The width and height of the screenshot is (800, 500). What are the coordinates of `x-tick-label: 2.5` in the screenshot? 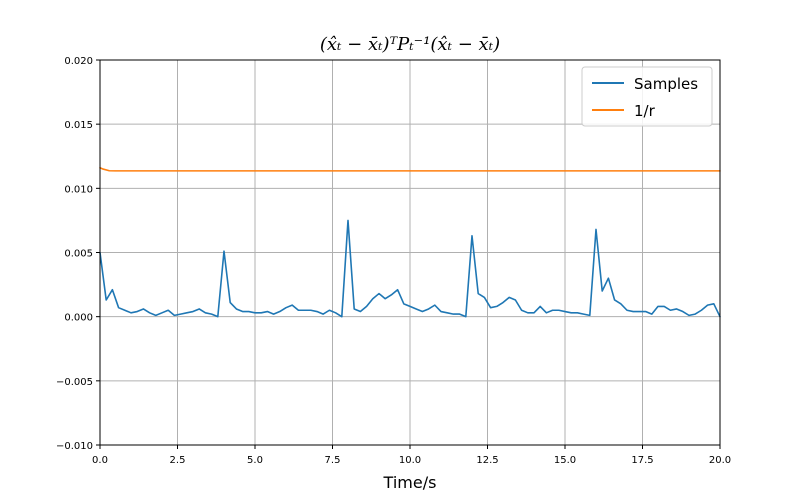 It's located at (178, 460).